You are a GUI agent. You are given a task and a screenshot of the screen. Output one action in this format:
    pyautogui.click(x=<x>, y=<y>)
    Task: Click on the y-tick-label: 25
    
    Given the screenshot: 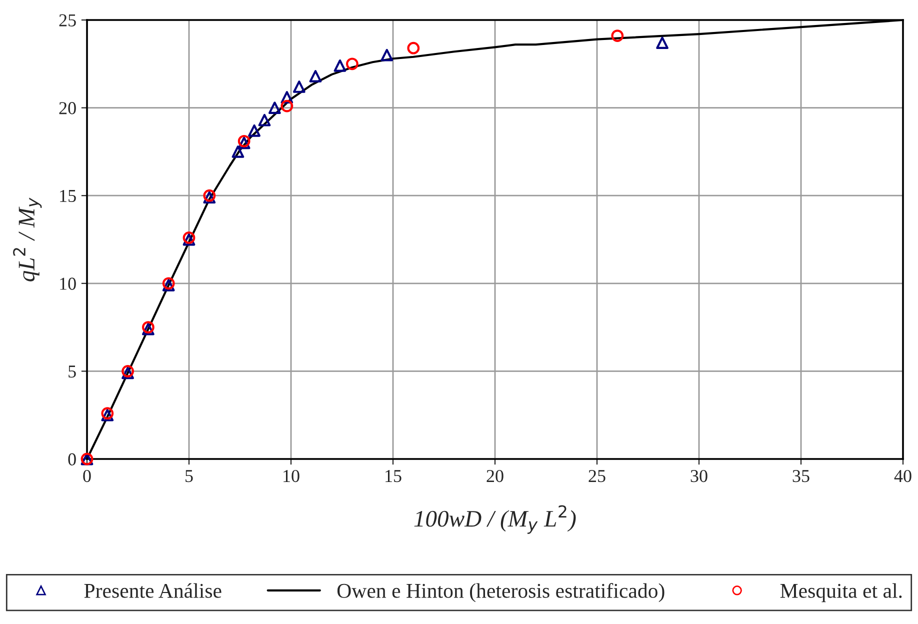 What is the action you would take?
    pyautogui.click(x=67, y=20)
    